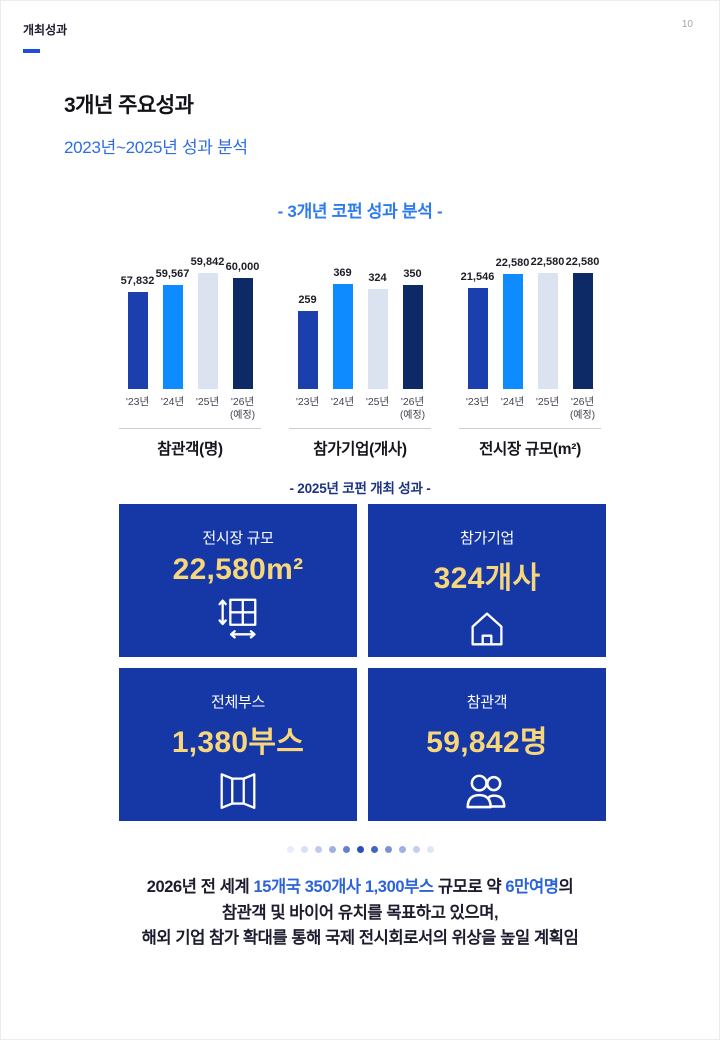 The image size is (720, 1040). I want to click on section-label: 개최성과, so click(45, 30).